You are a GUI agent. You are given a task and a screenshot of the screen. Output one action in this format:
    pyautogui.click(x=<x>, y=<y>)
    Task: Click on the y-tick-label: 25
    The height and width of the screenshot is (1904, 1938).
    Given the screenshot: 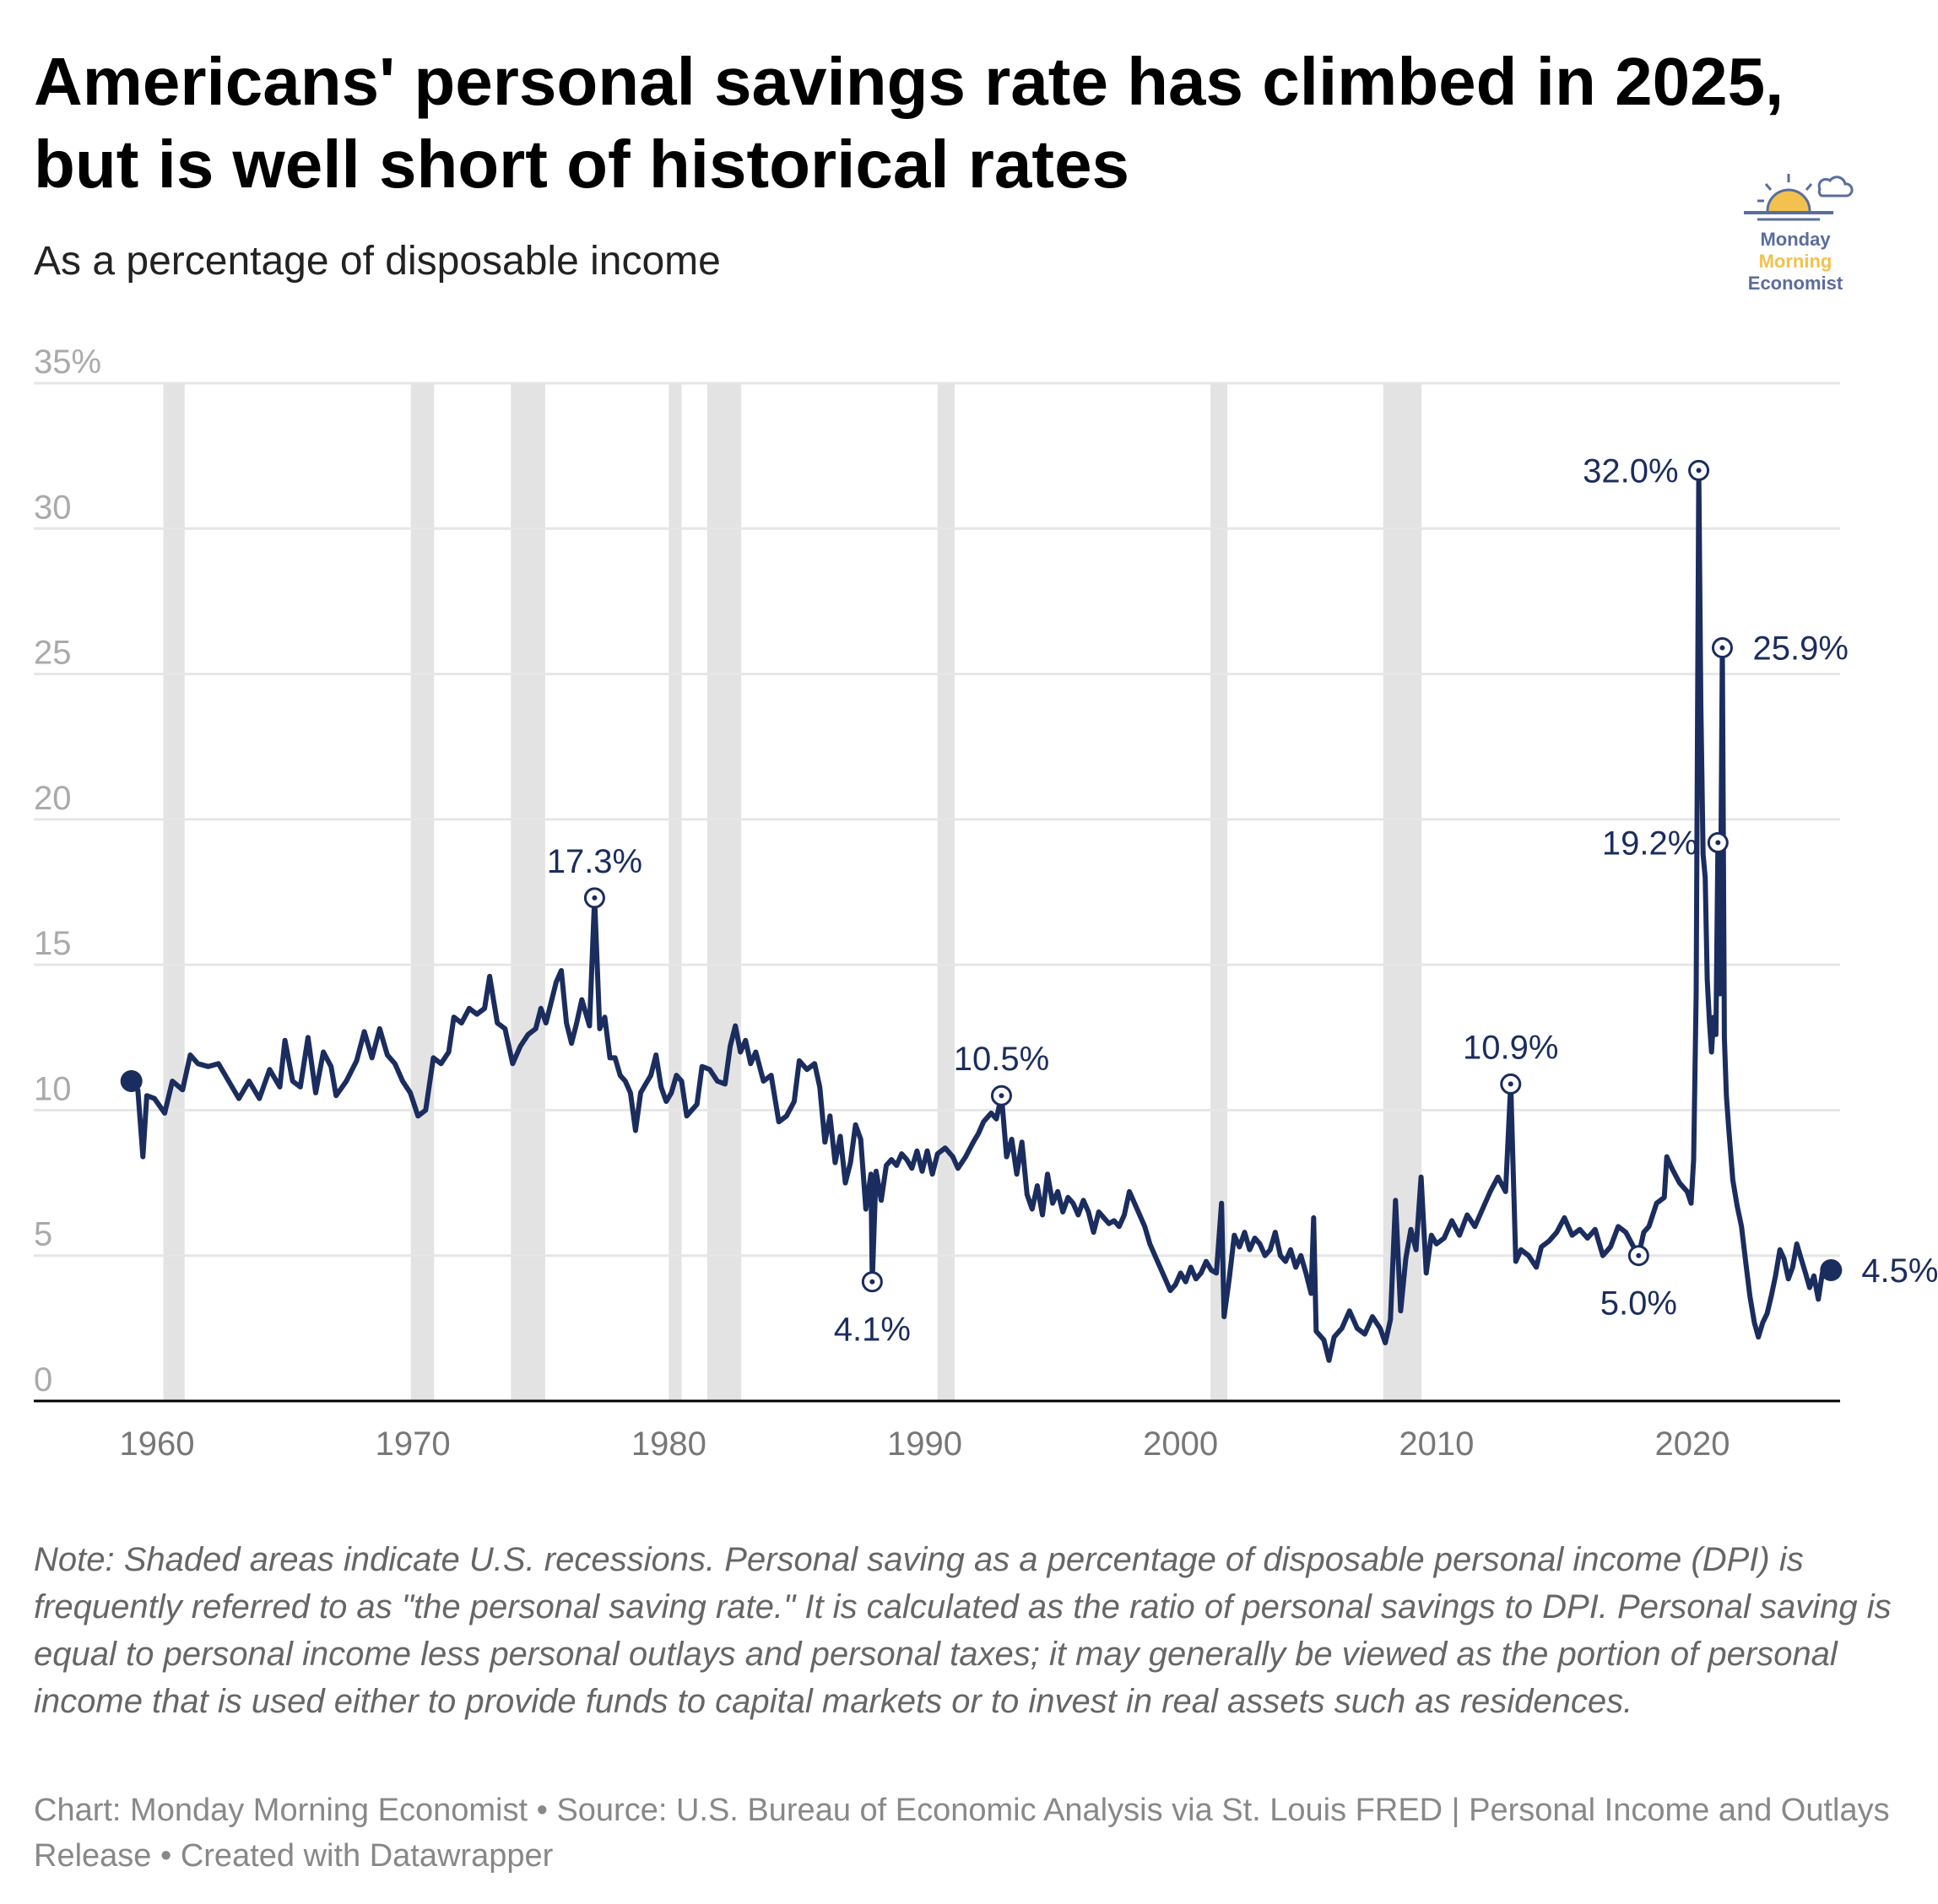 What is the action you would take?
    pyautogui.click(x=53, y=653)
    